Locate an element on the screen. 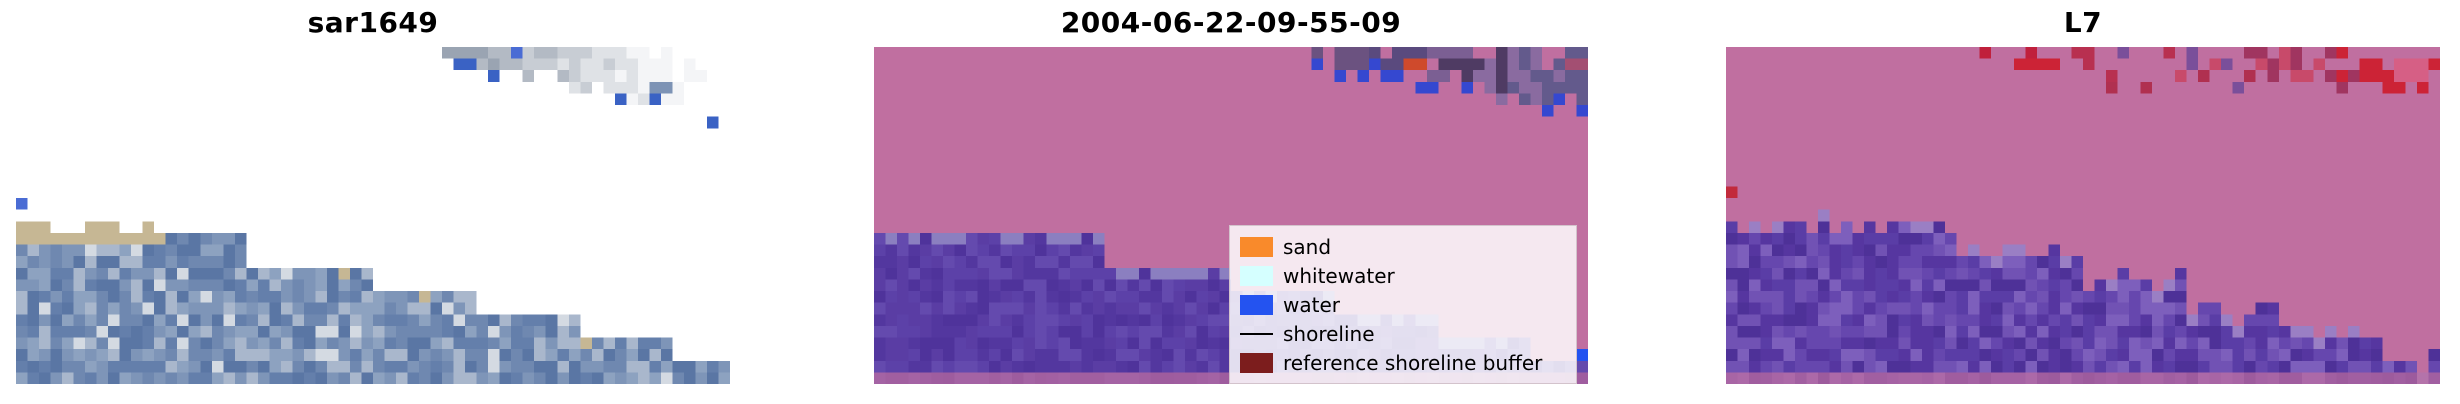 This screenshot has height=404, width=2460. legend-item-water: water is located at coordinates (1403, 304).